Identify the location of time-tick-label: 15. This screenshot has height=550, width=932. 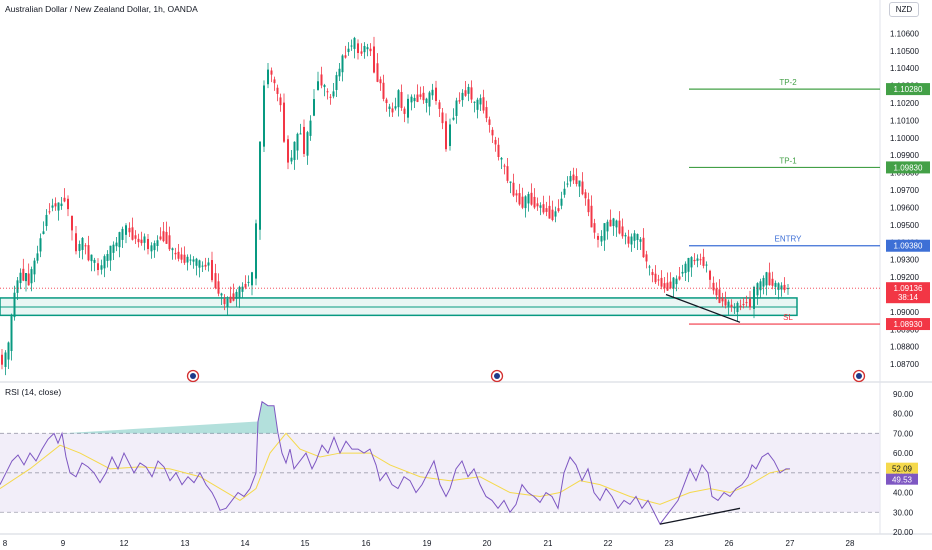
(305, 543).